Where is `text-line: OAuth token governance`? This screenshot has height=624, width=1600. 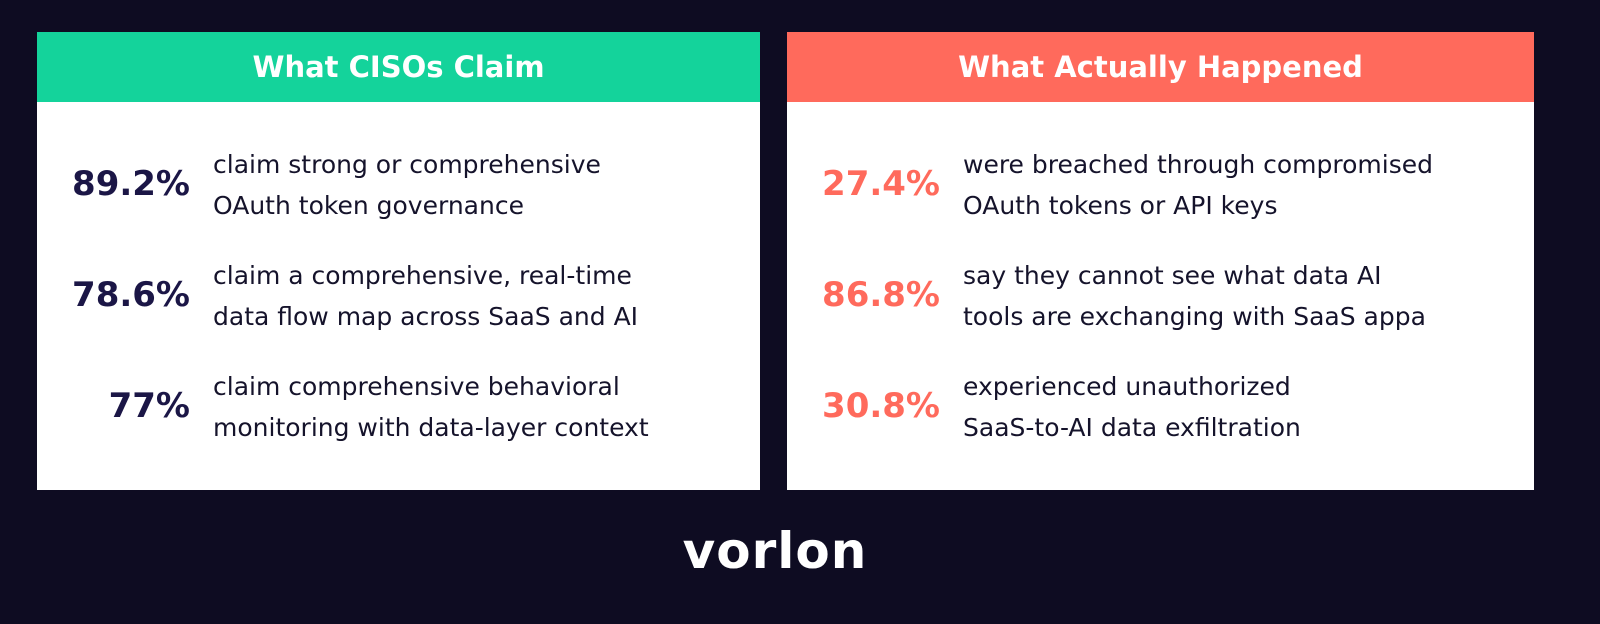 text-line: OAuth token governance is located at coordinates (368, 205).